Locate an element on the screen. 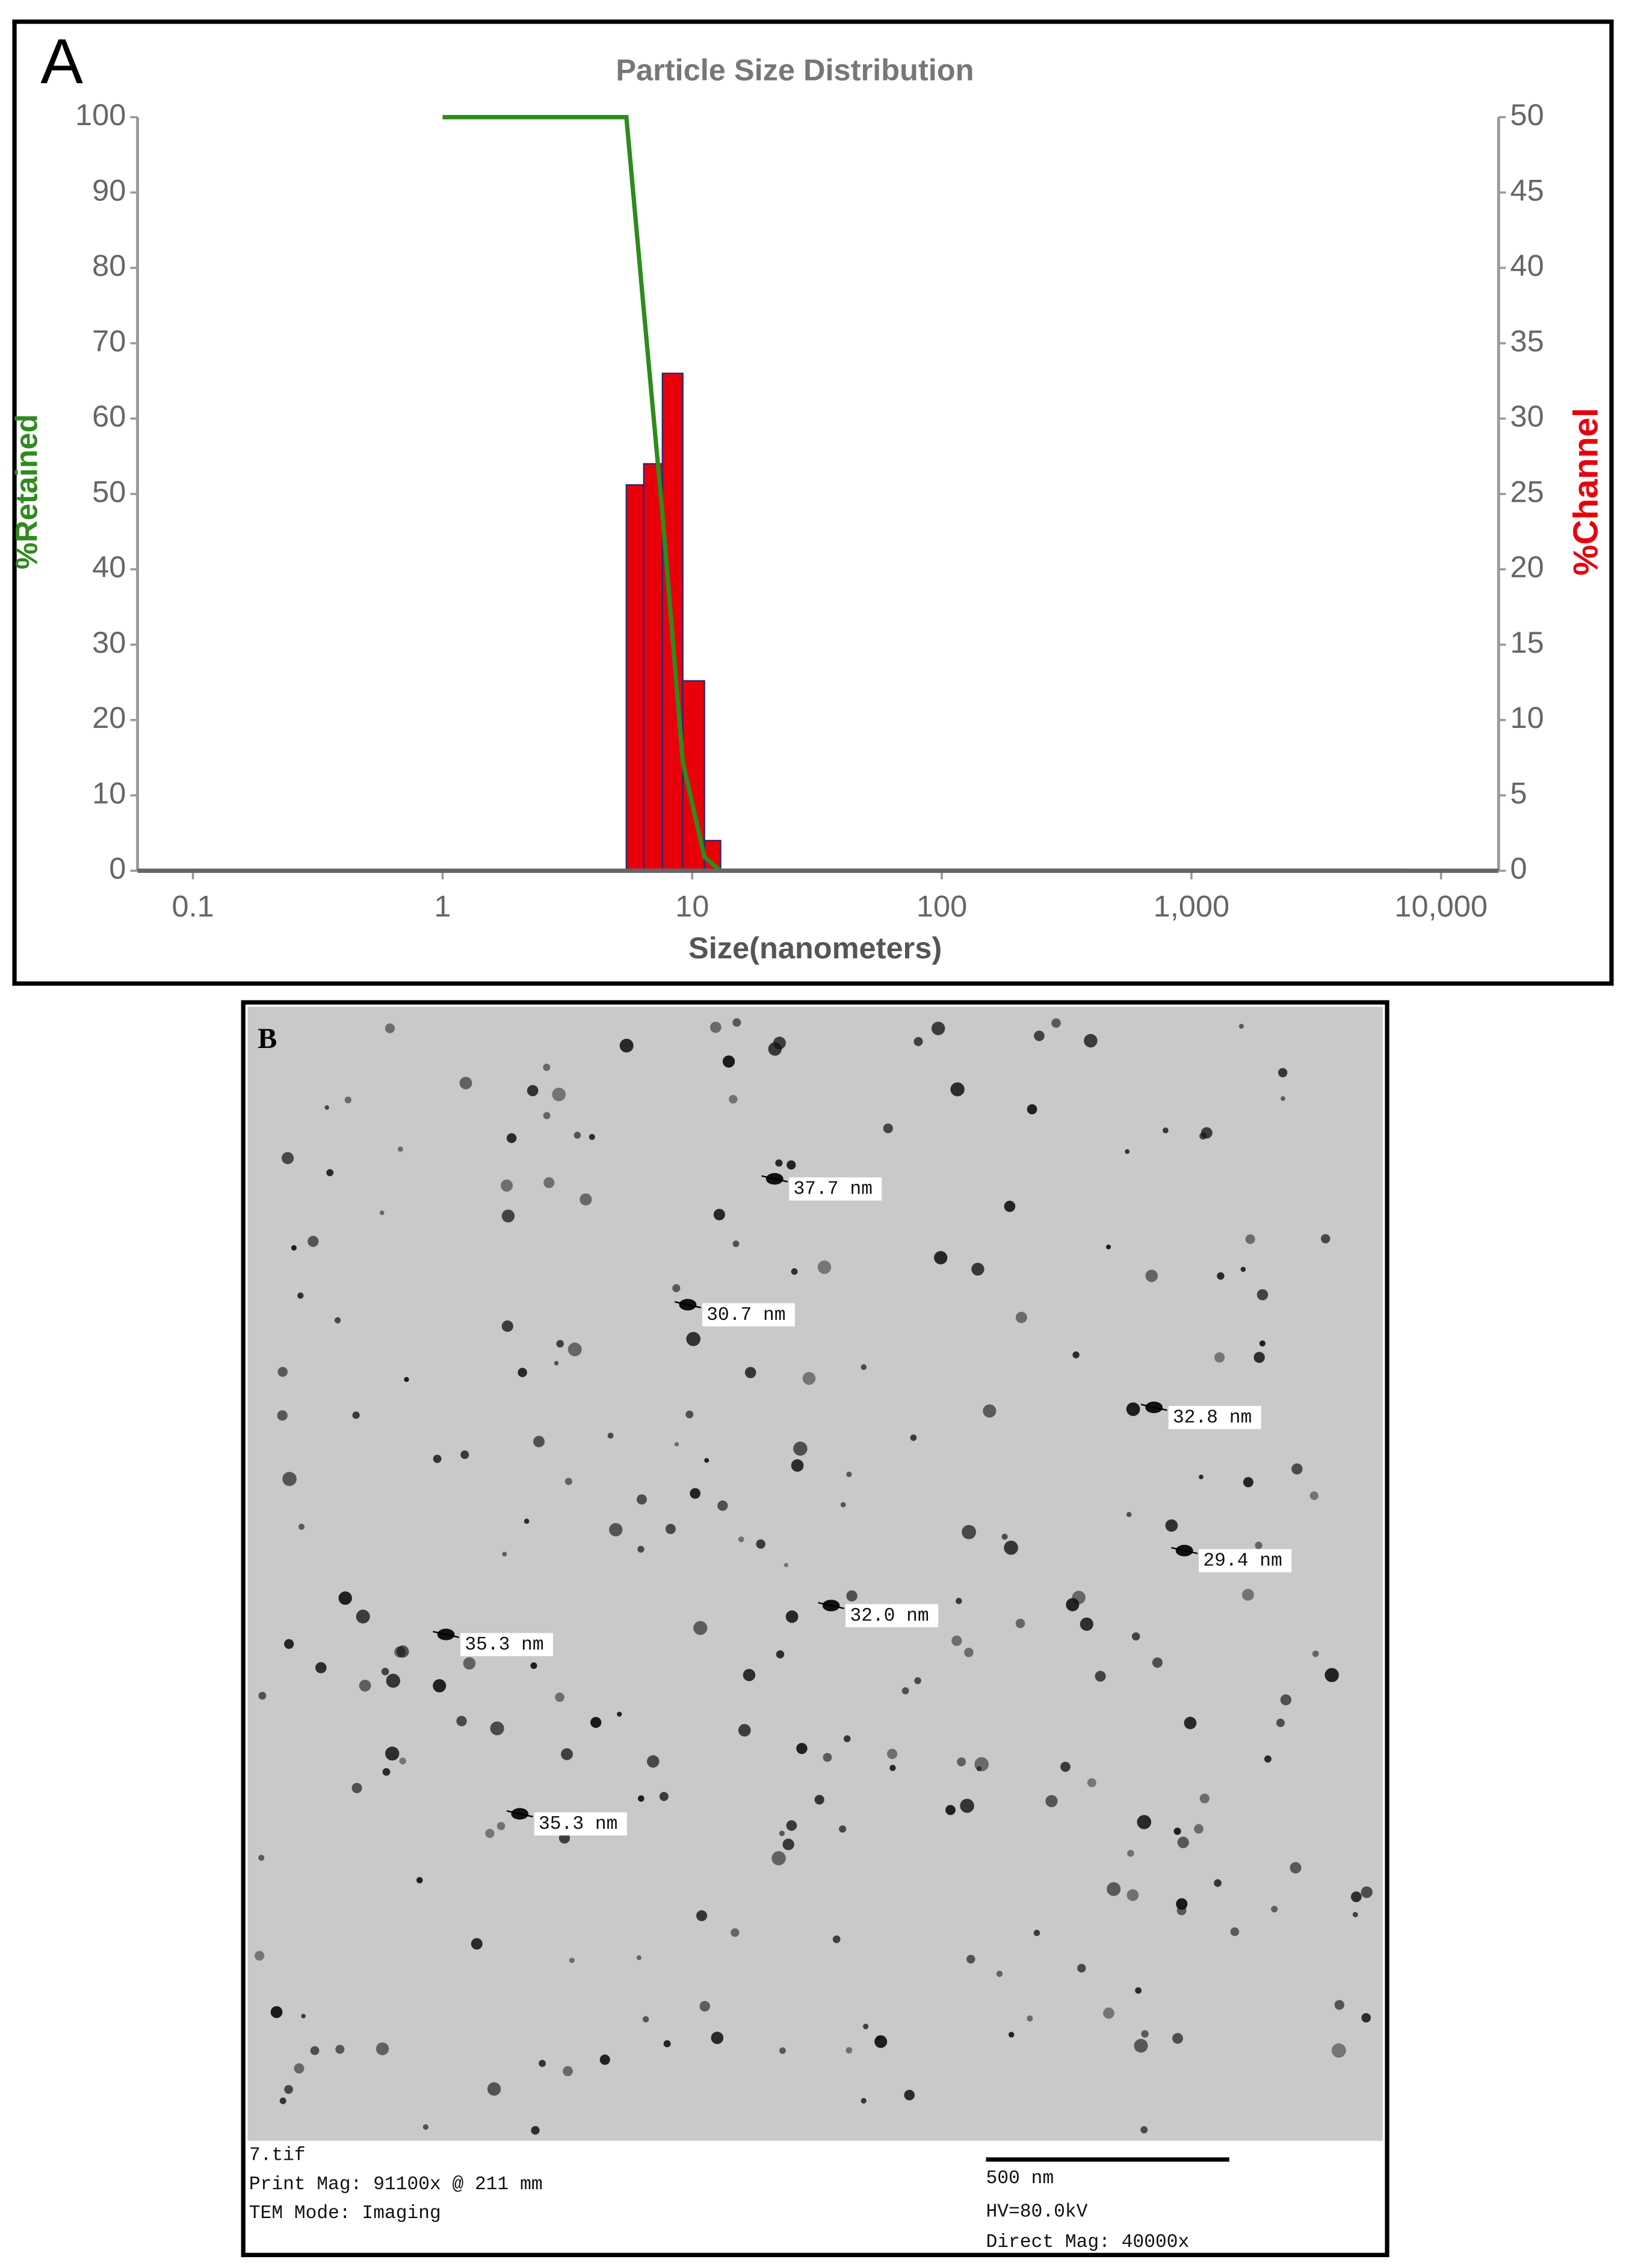 Image resolution: width=1626 pixels, height=2268 pixels. x-tick-label: 0.1 is located at coordinates (193, 906).